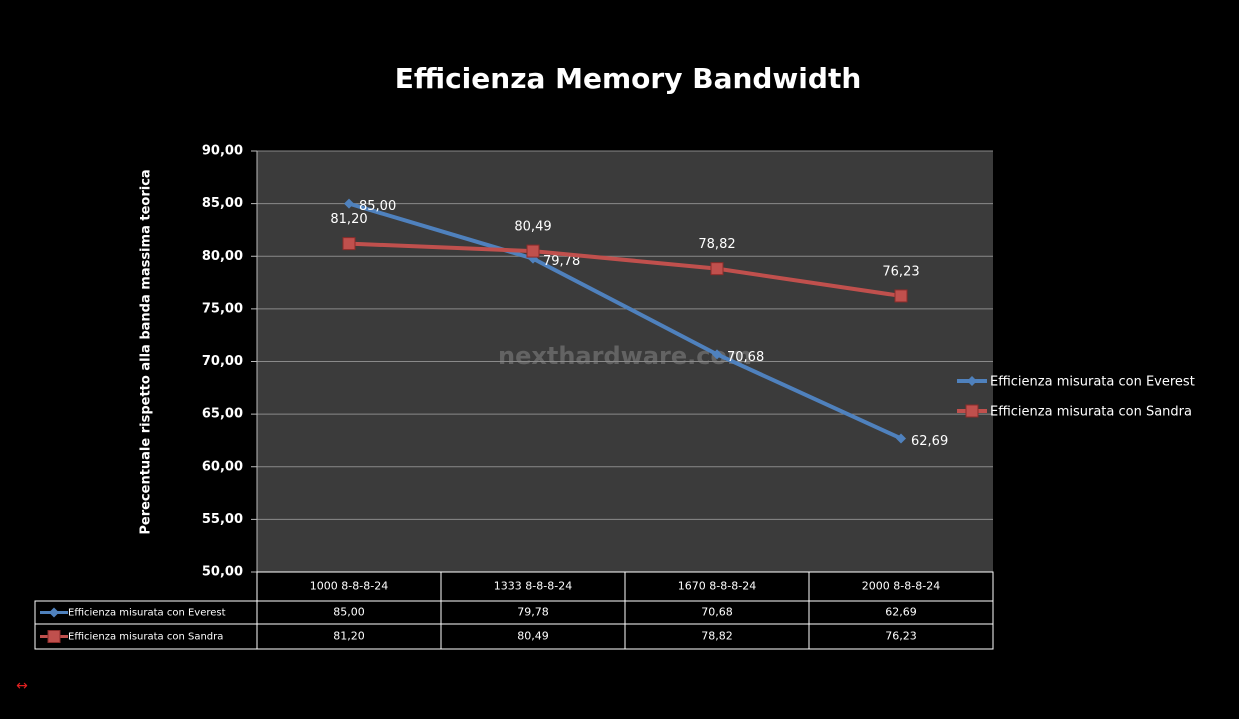 This screenshot has width=1239, height=719. Describe the element at coordinates (561, 261) in the screenshot. I see `data-label: 79,78` at that location.